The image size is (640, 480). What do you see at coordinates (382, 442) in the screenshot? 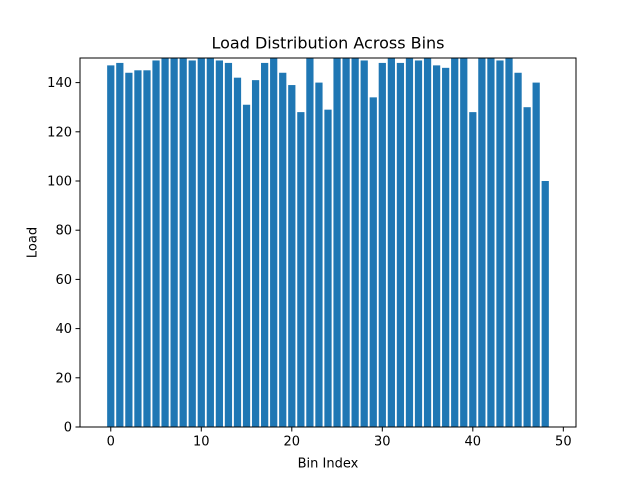
I see `x-tick-label: 30` at bounding box center [382, 442].